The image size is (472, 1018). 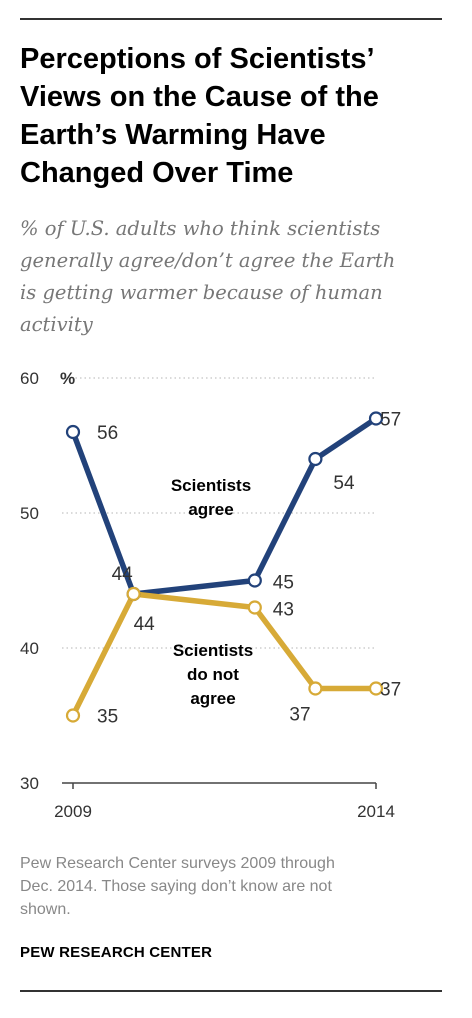 What do you see at coordinates (29, 378) in the screenshot?
I see `y-tick-label: 60` at bounding box center [29, 378].